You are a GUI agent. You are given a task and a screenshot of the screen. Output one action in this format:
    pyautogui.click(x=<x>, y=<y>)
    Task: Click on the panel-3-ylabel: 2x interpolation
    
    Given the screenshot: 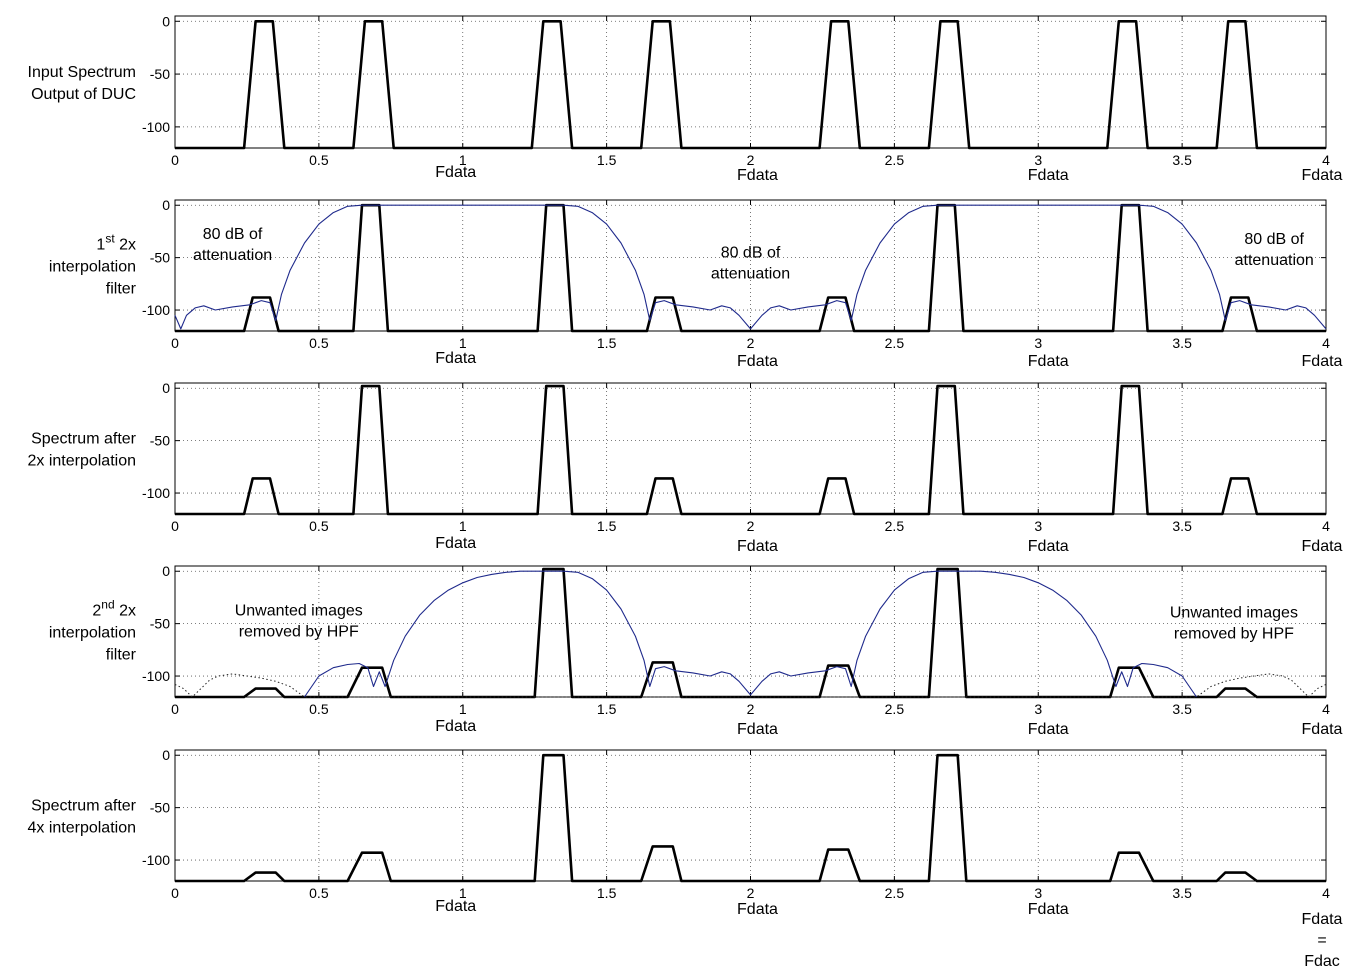 What is the action you would take?
    pyautogui.click(x=81, y=461)
    